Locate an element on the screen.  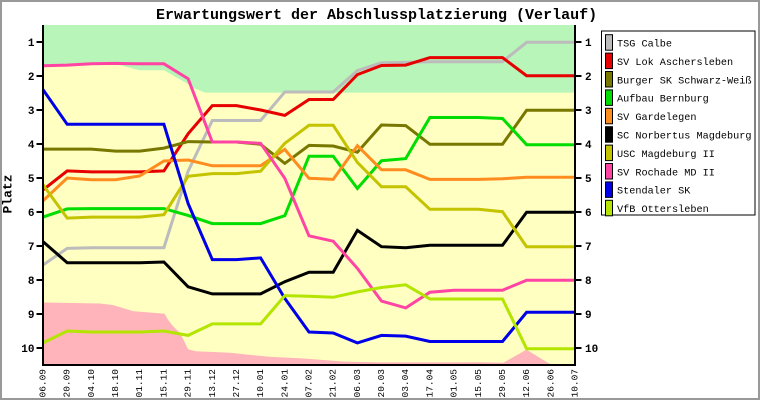
svg-text: 12.06 is located at coordinates (526, 383).